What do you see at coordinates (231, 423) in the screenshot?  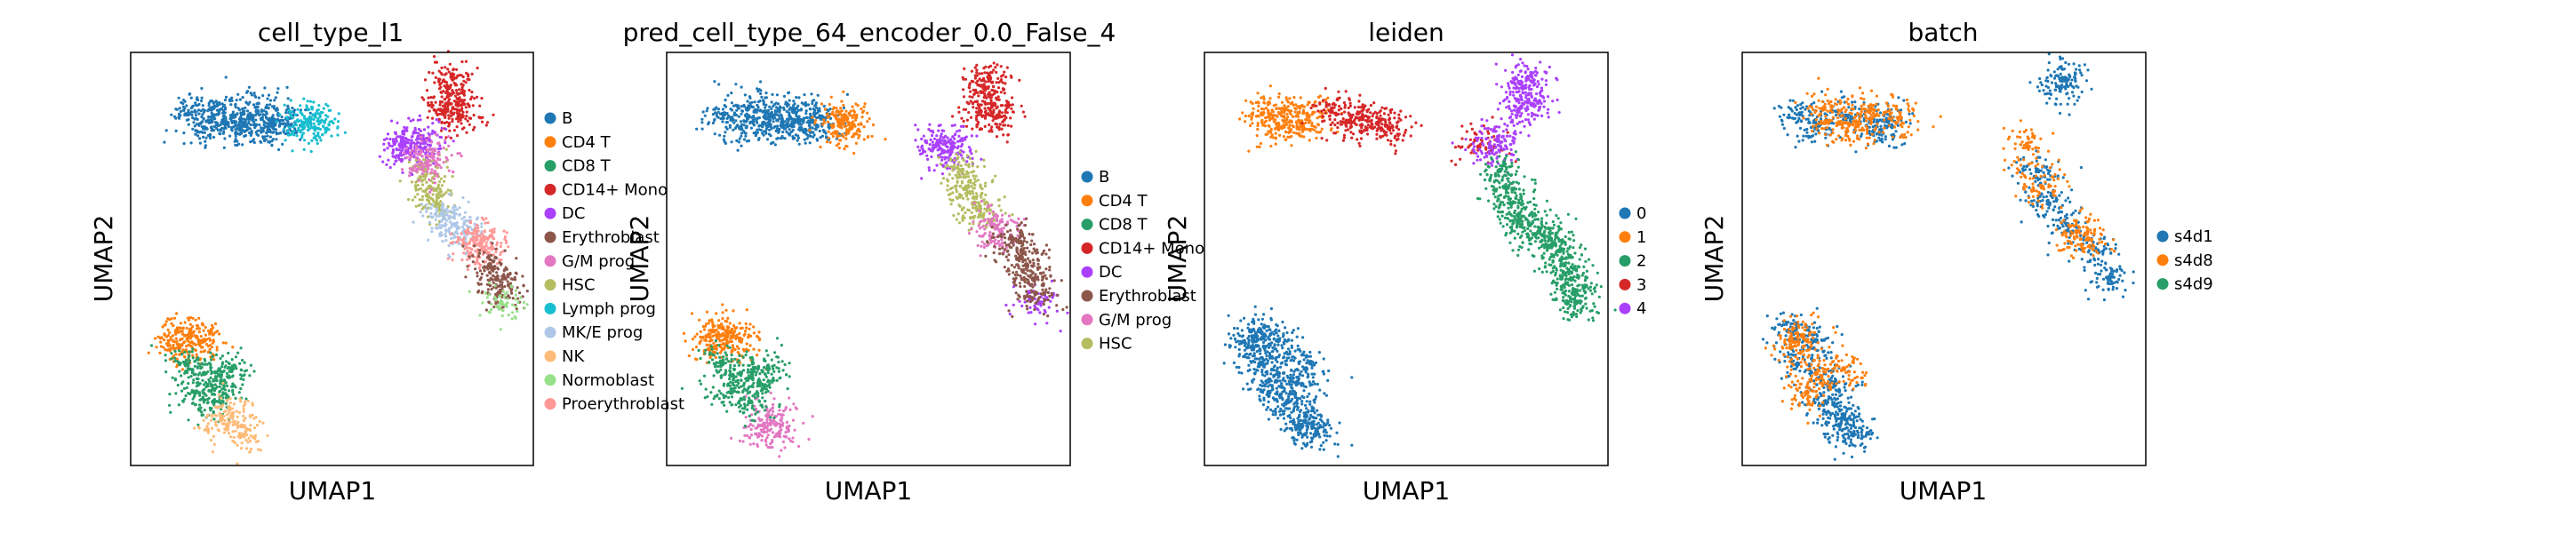 I see `cluster-nk` at bounding box center [231, 423].